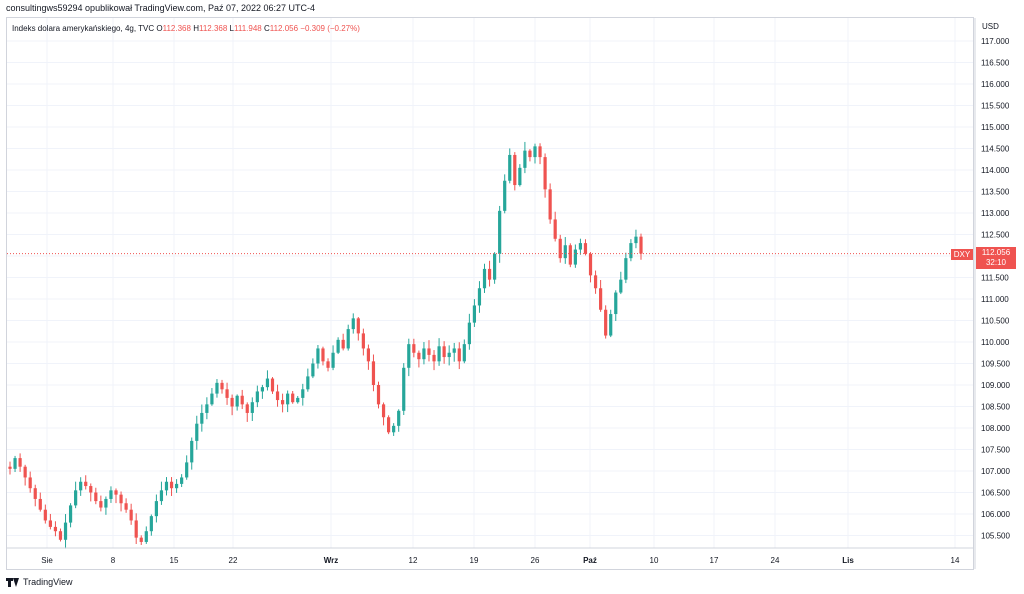 This screenshot has width=1024, height=594. I want to click on y-tick-label: 109.000, so click(995, 385).